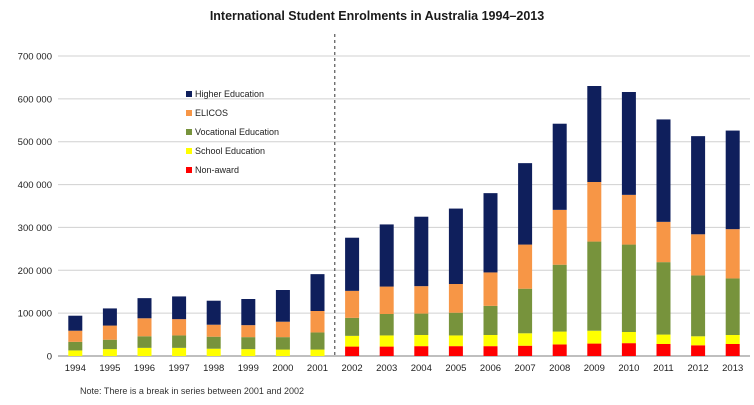 The width and height of the screenshot is (754, 405). Describe the element at coordinates (230, 151) in the screenshot. I see `legend-label: School Education` at that location.